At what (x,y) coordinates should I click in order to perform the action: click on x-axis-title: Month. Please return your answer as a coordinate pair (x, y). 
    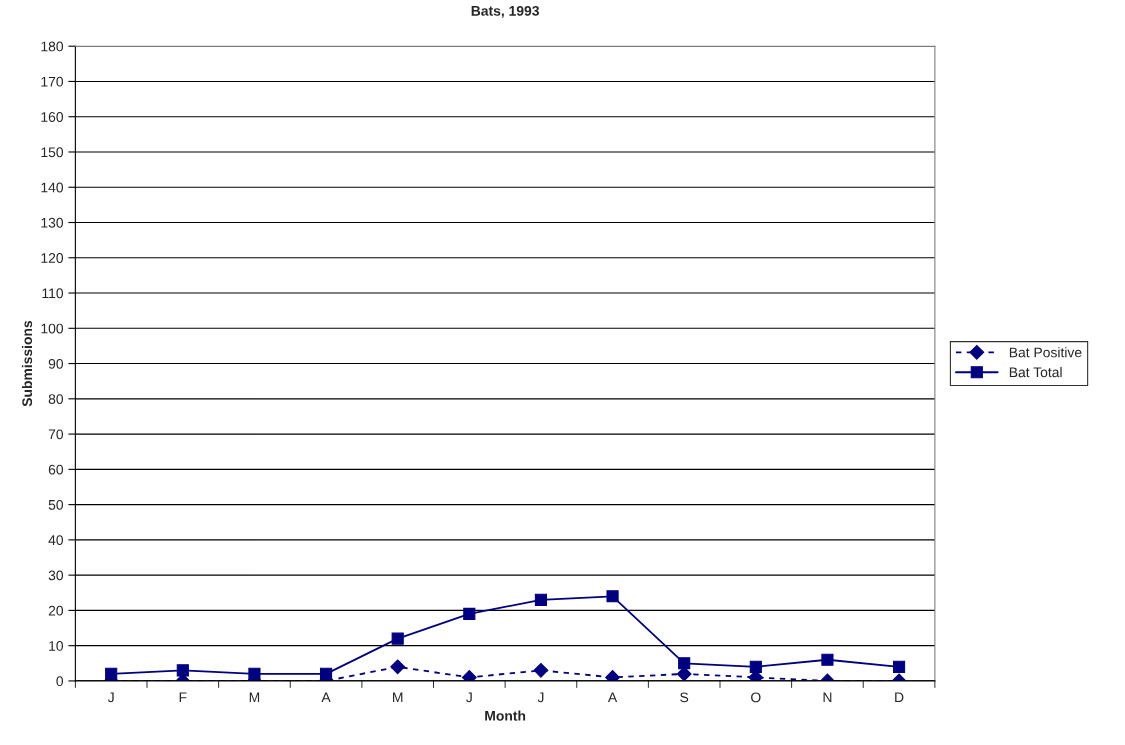
    Looking at the image, I should click on (505, 715).